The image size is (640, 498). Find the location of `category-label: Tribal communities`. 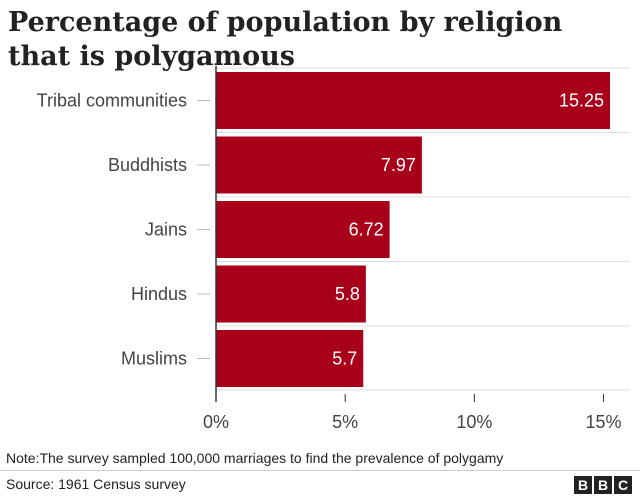

category-label: Tribal communities is located at coordinates (112, 101).